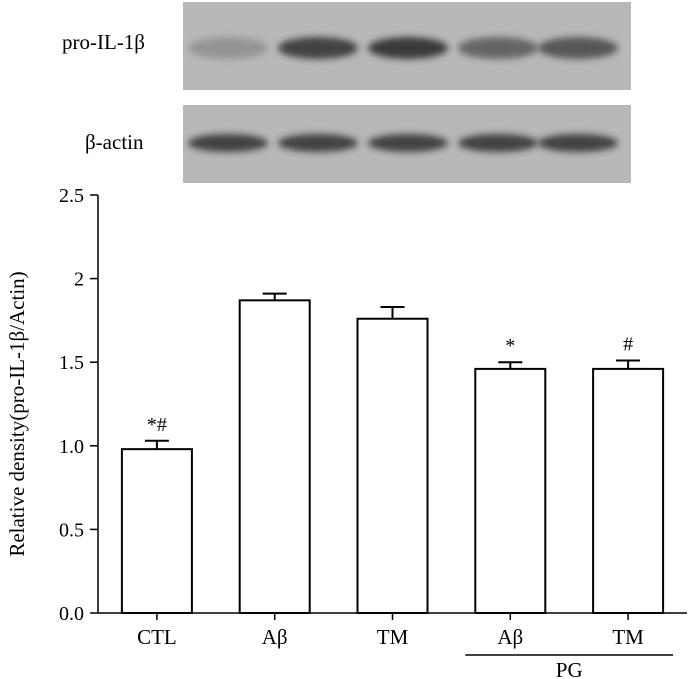 This screenshot has height=679, width=700. What do you see at coordinates (157, 637) in the screenshot?
I see `x-tick-label: CTL` at bounding box center [157, 637].